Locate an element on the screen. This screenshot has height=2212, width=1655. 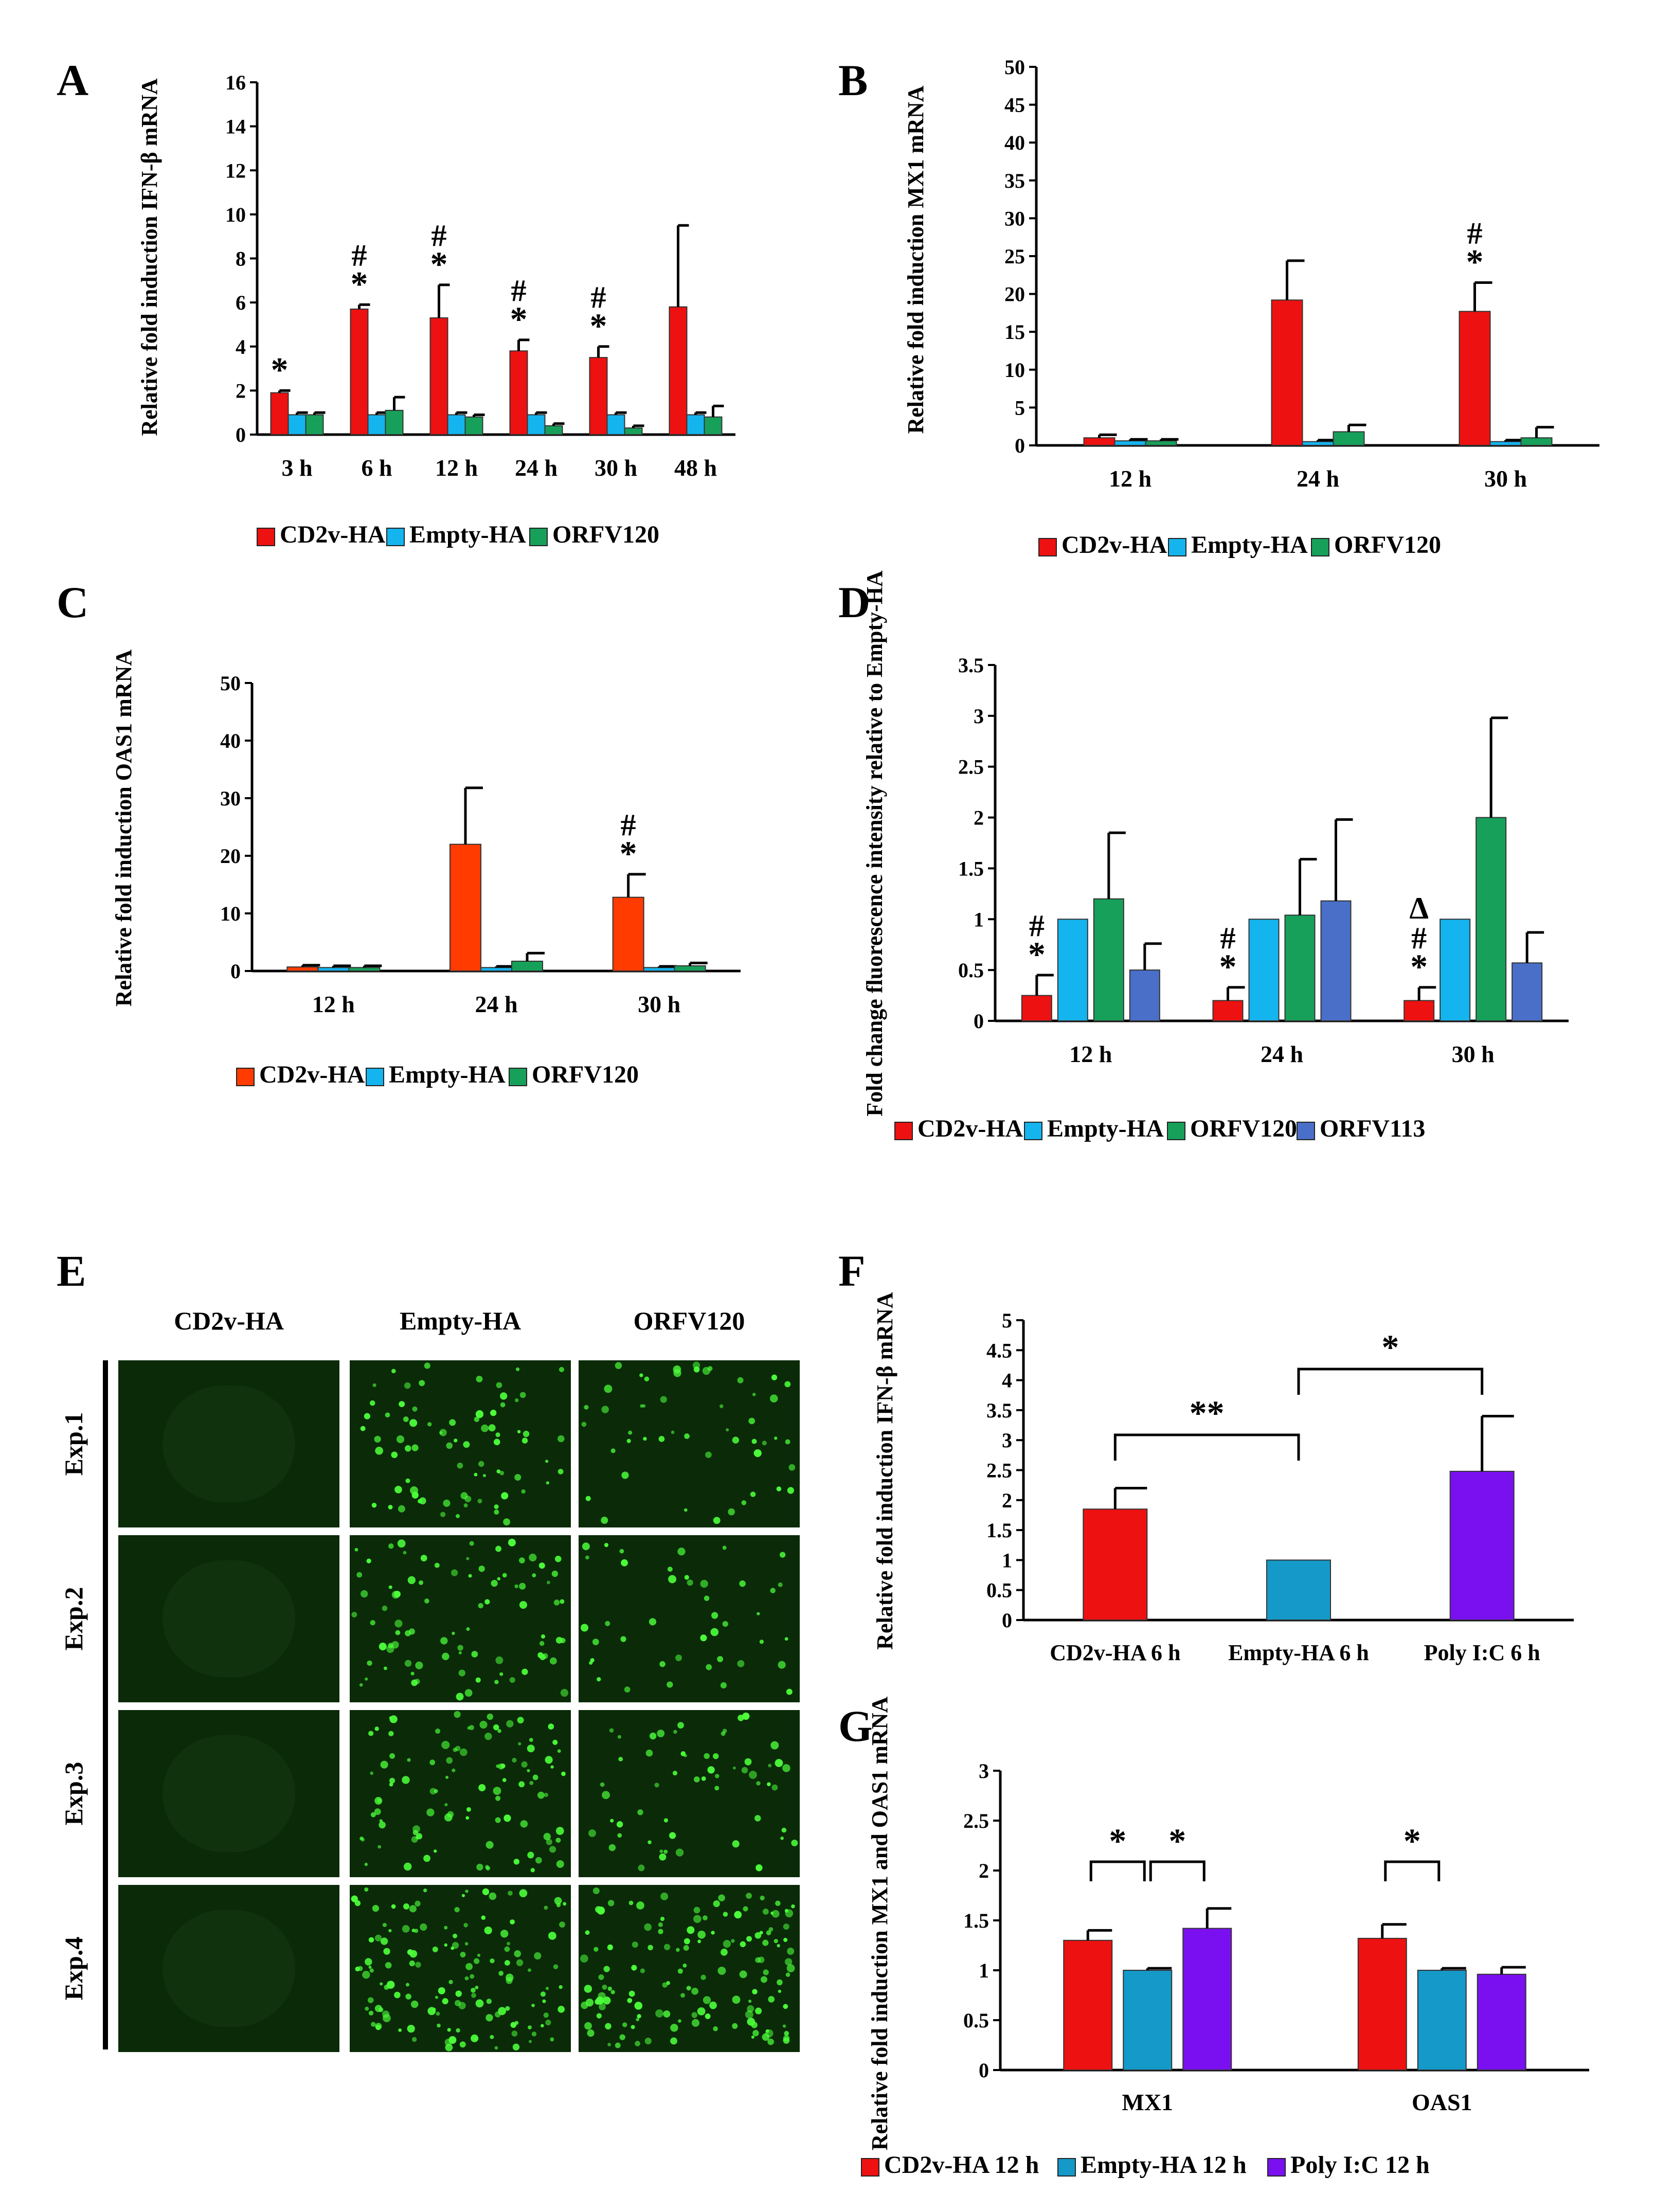
y-axis-label: Relative fold induction IFN-β mRNA is located at coordinates (149, 257).